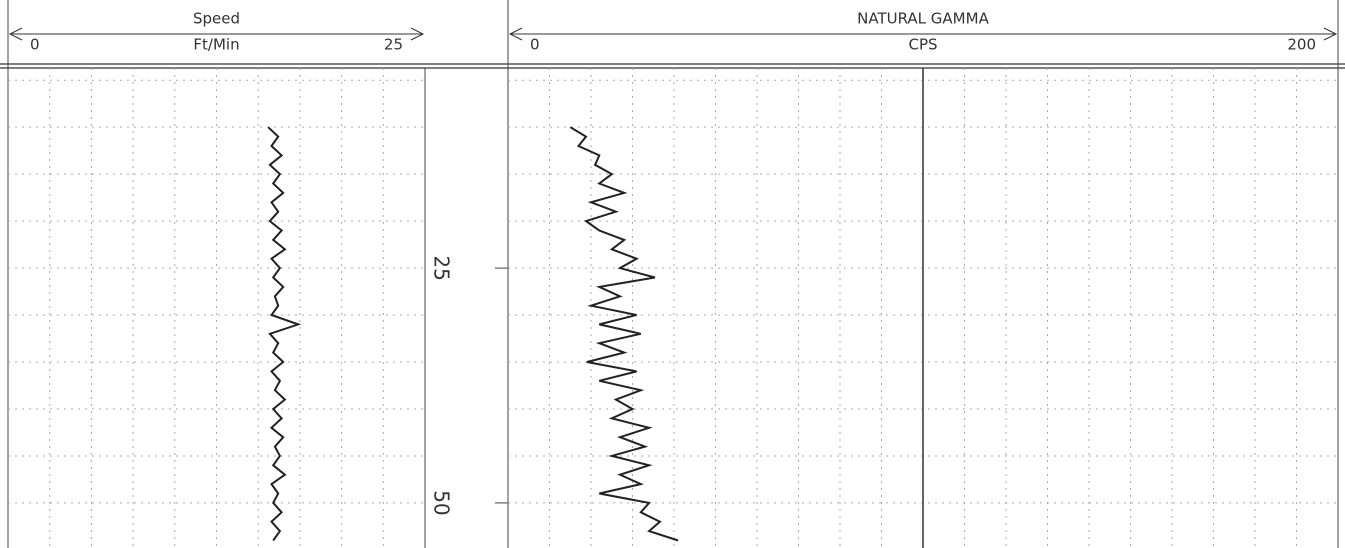 Image resolution: width=1345 pixels, height=548 pixels. Describe the element at coordinates (1301, 45) in the screenshot. I see `x-tick-label: 200` at that location.